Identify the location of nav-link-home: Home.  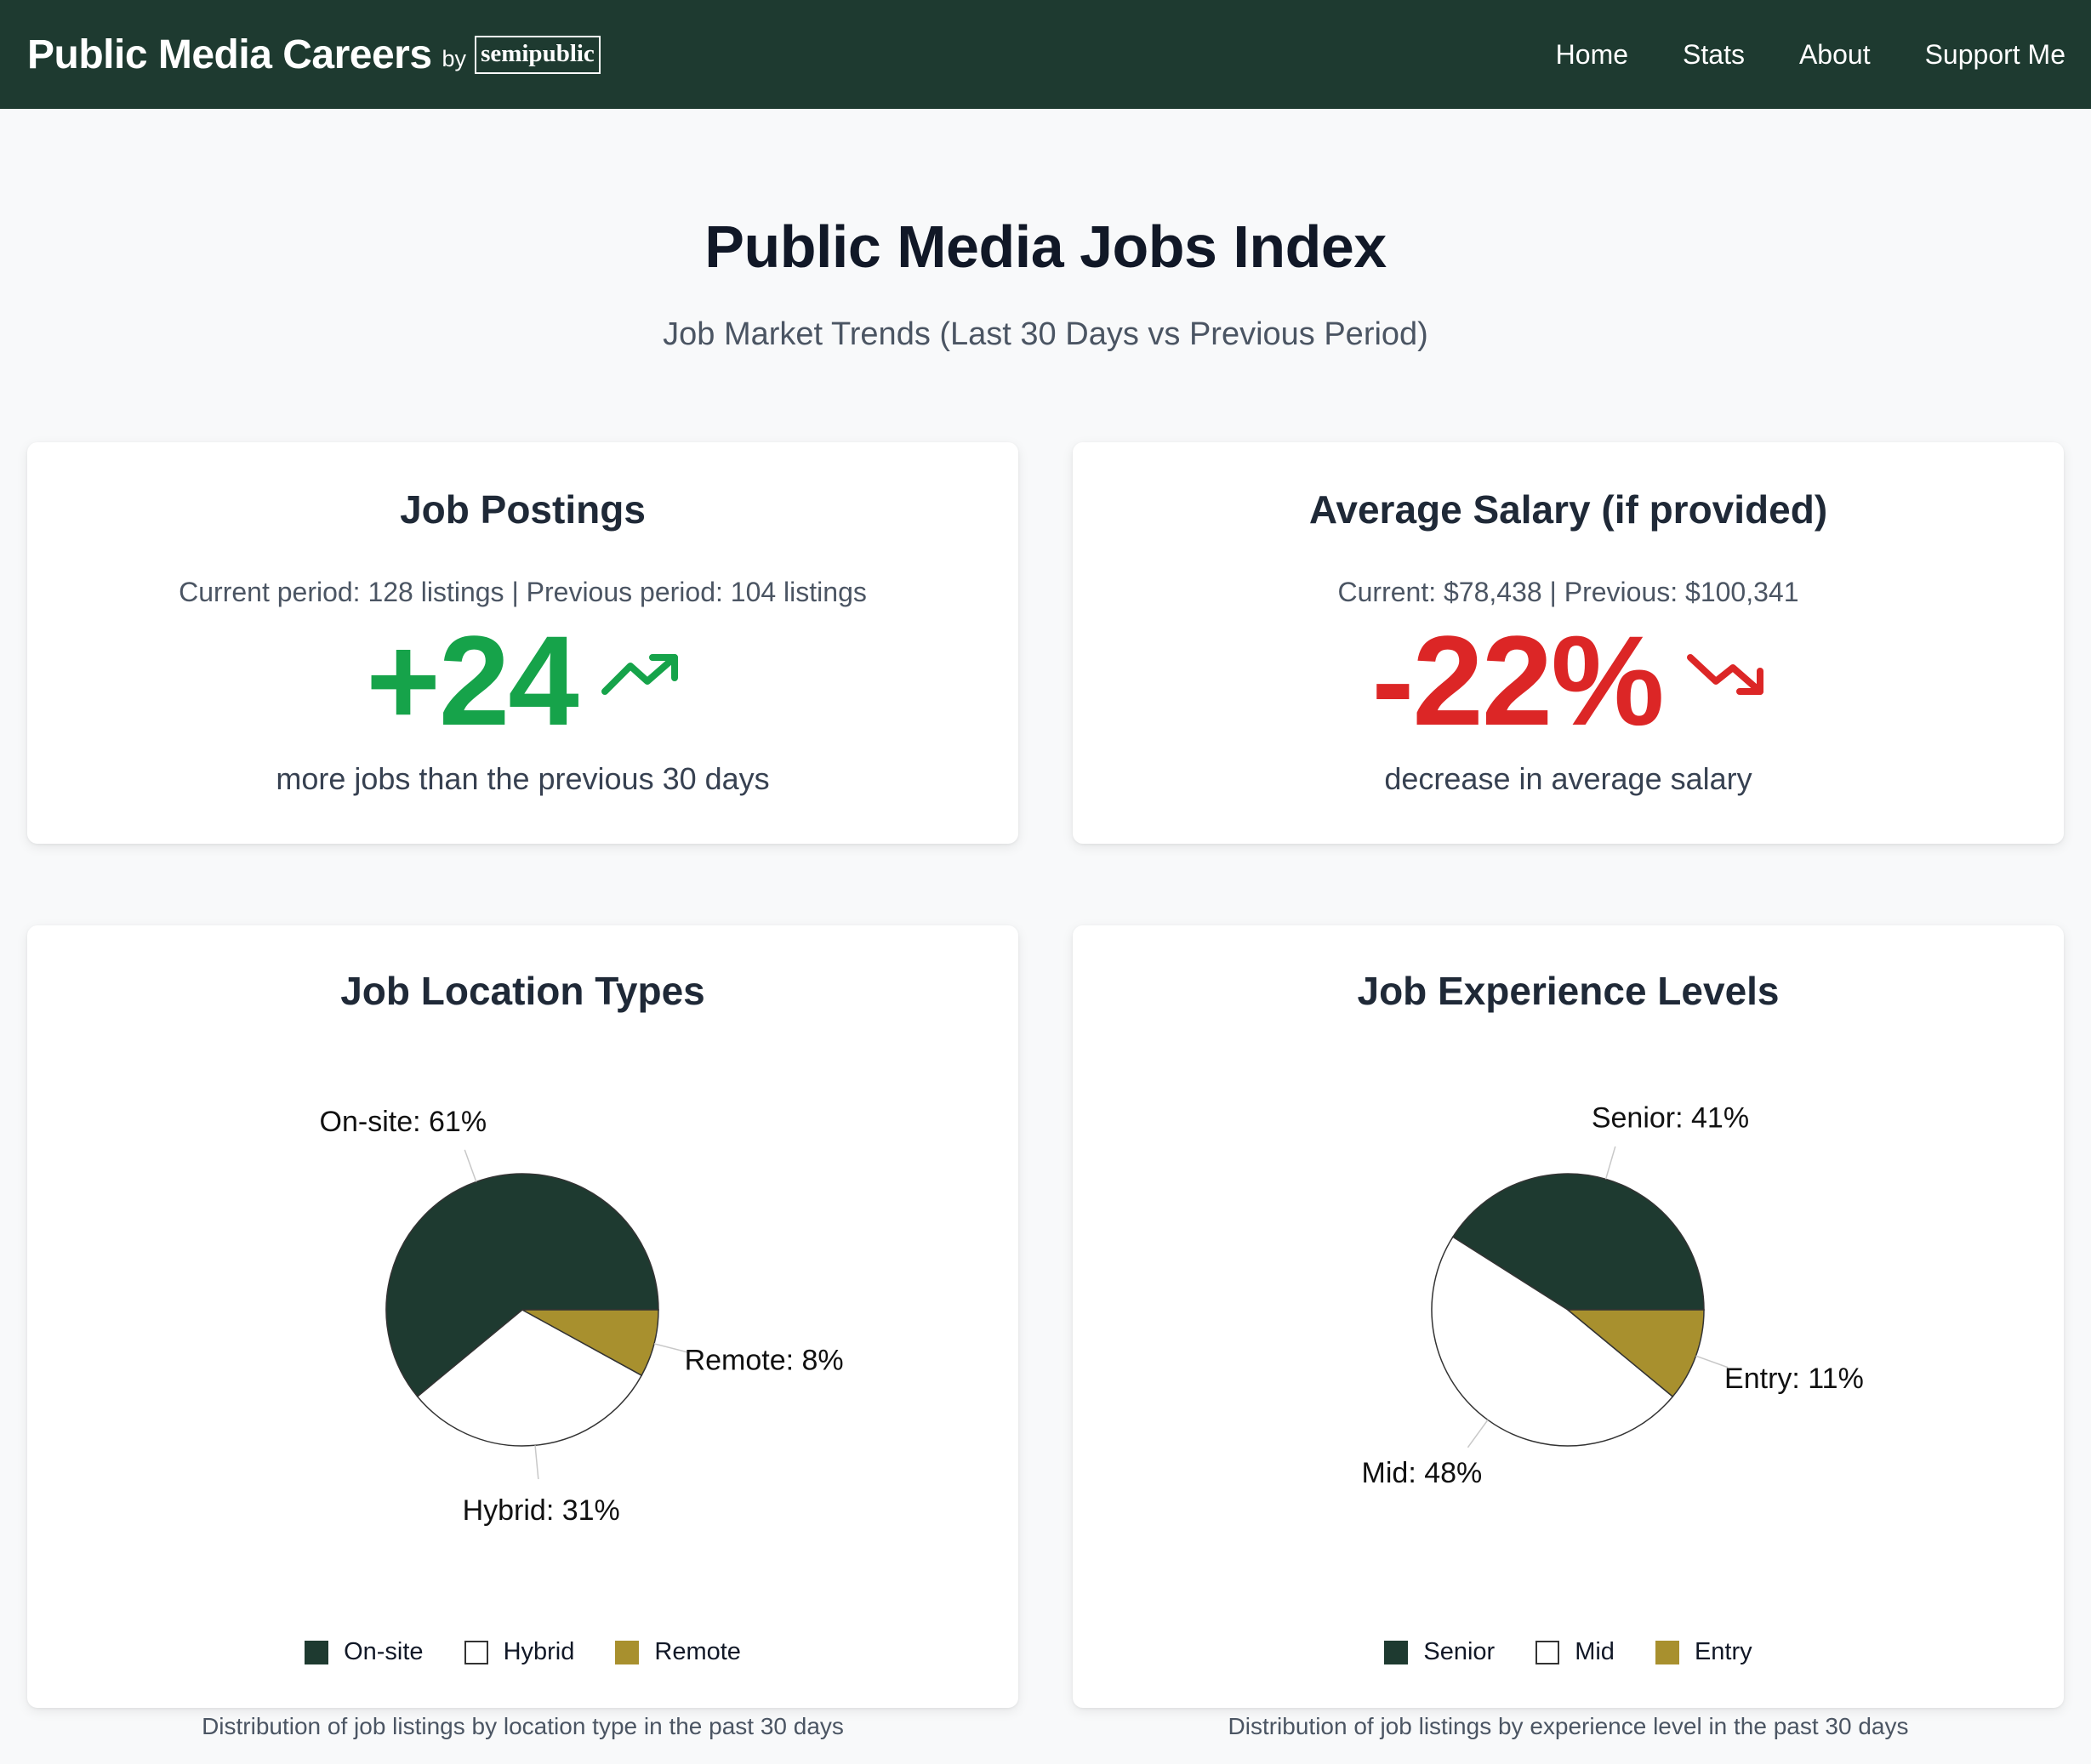
(1592, 54).